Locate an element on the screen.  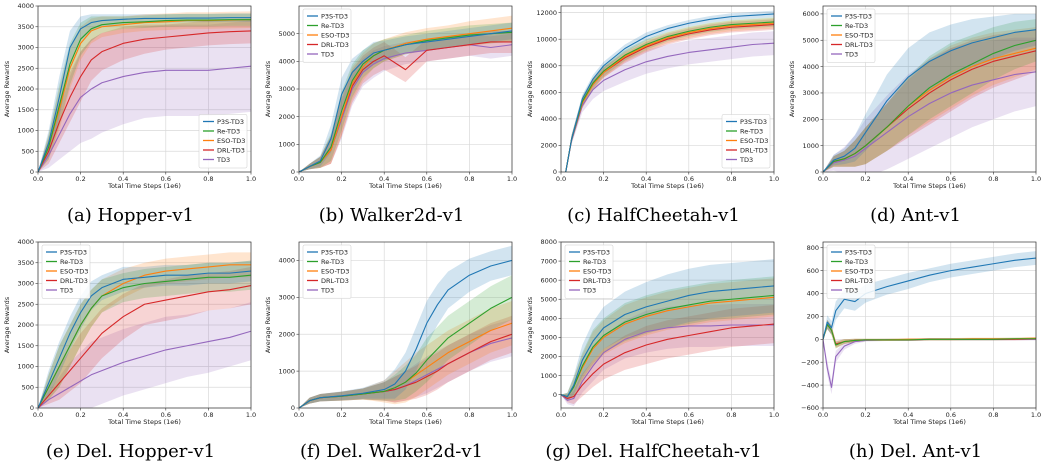
series-band-td3 is located at coordinates (405, 363).